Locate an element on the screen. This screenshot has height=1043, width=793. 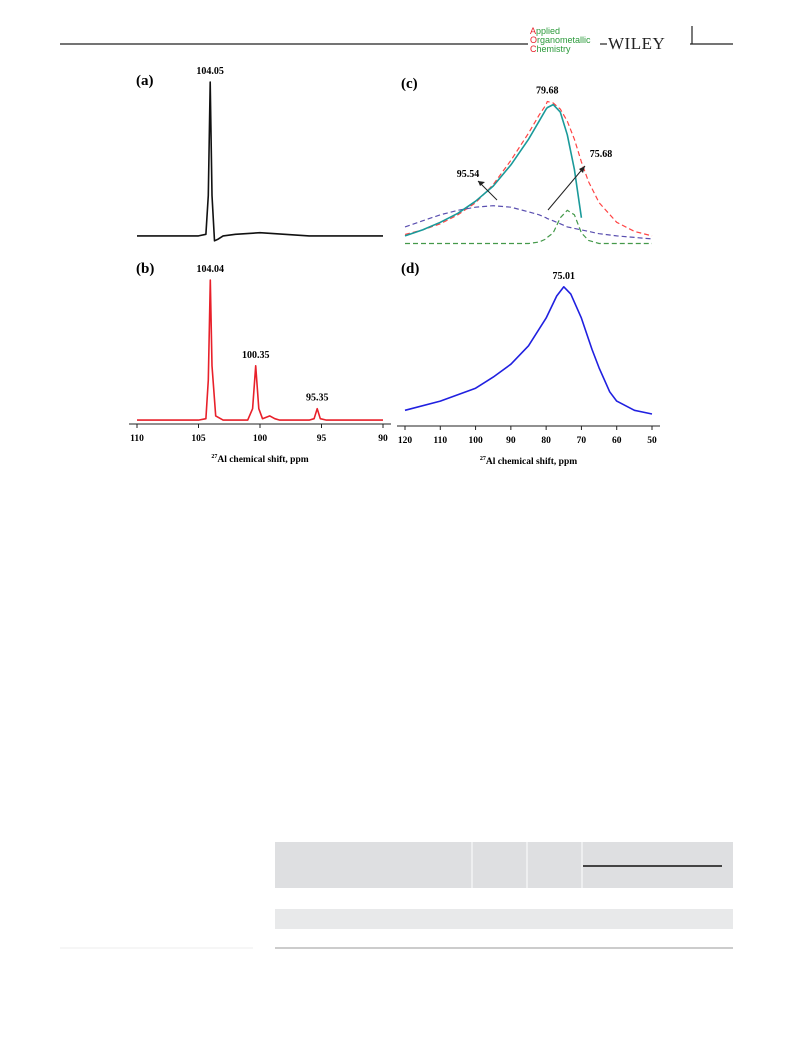
x-tick-label: 105 is located at coordinates (198, 439).